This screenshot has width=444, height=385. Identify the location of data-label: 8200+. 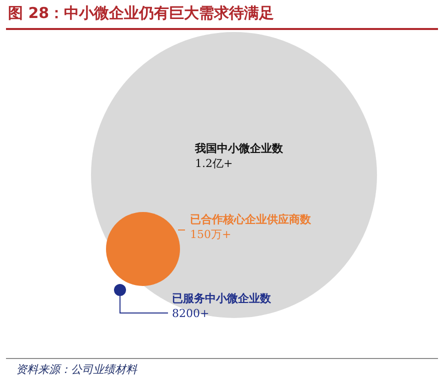
(191, 313).